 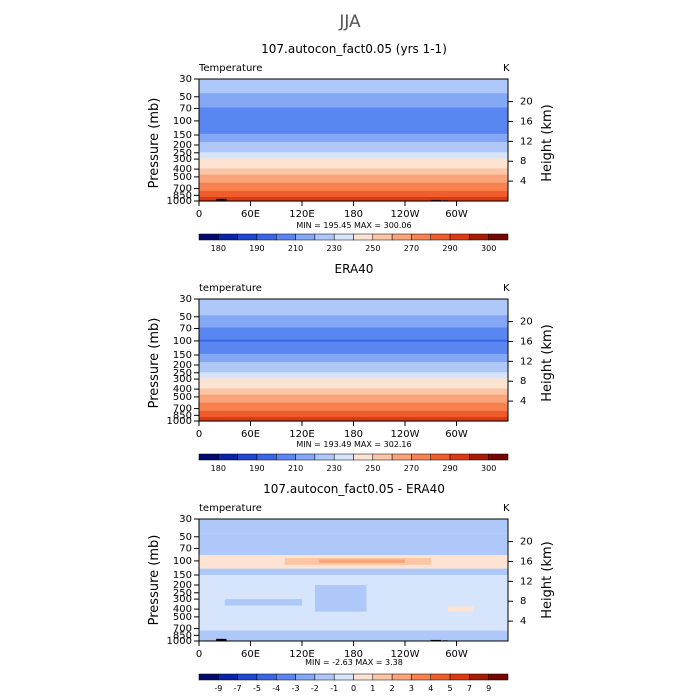 I want to click on colorbar-label: -3, so click(x=296, y=688).